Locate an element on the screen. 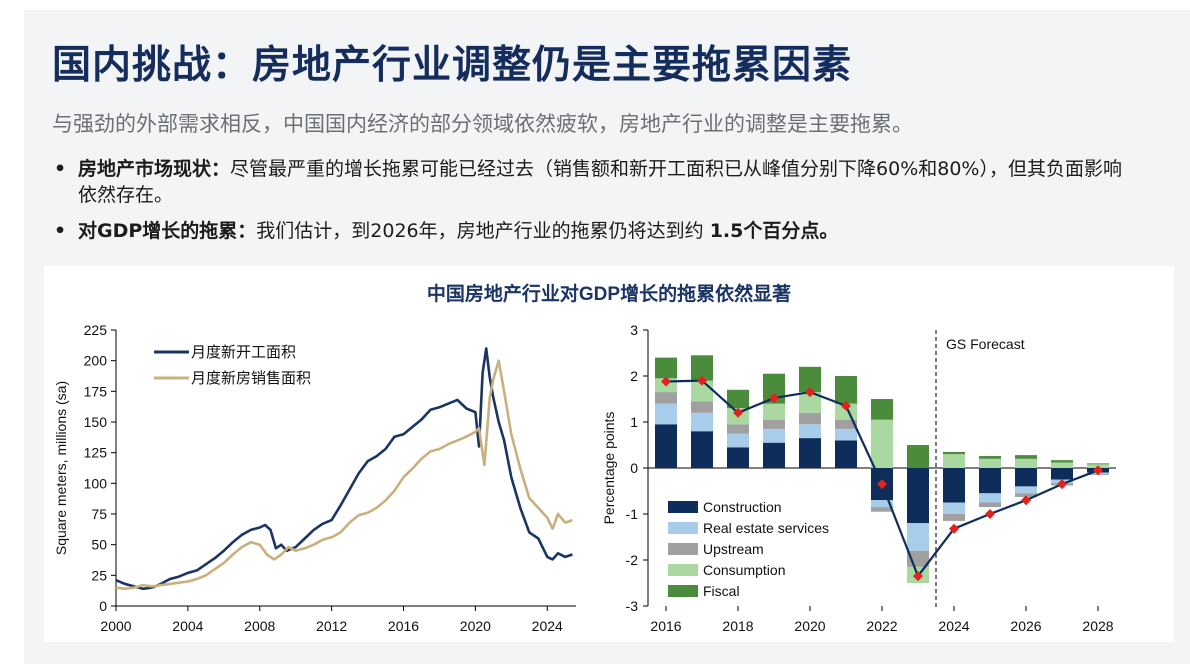 The image size is (1190, 664). x-tick-label: 2026 is located at coordinates (1025, 626).